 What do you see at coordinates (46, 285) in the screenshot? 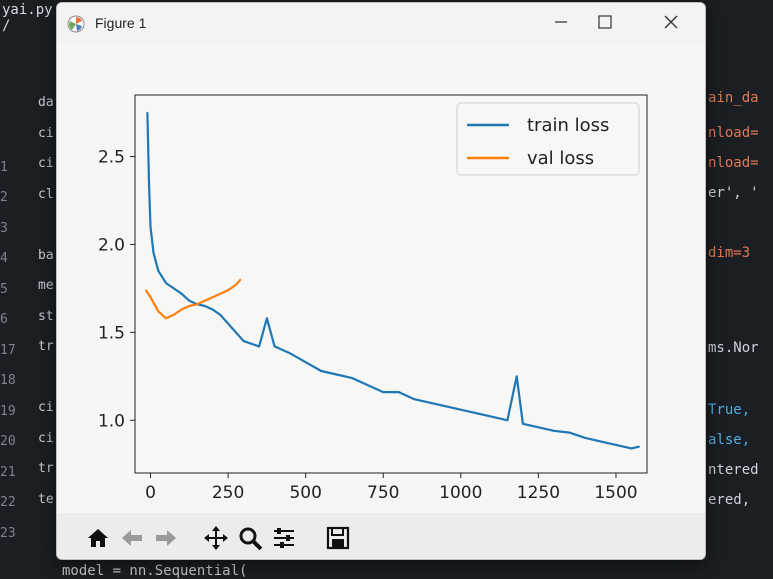
I see `code-line-fragment: me` at bounding box center [46, 285].